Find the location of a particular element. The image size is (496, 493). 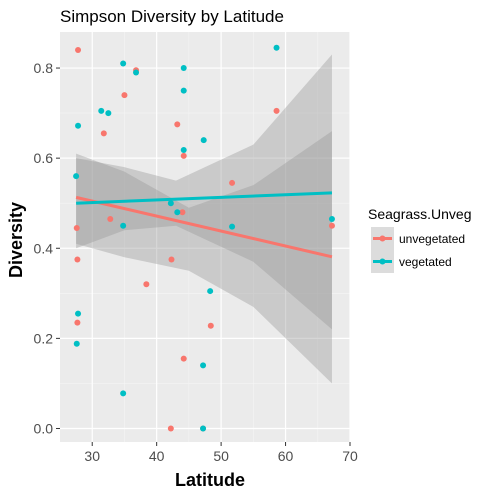

trend-line-vegetated is located at coordinates (204, 198).